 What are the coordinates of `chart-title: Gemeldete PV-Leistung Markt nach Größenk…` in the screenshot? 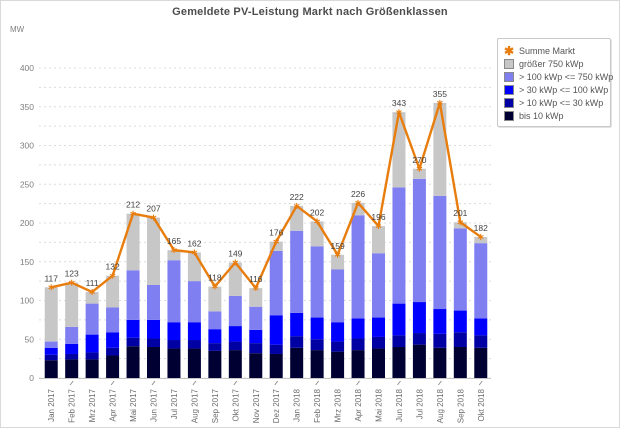 It's located at (310, 12).